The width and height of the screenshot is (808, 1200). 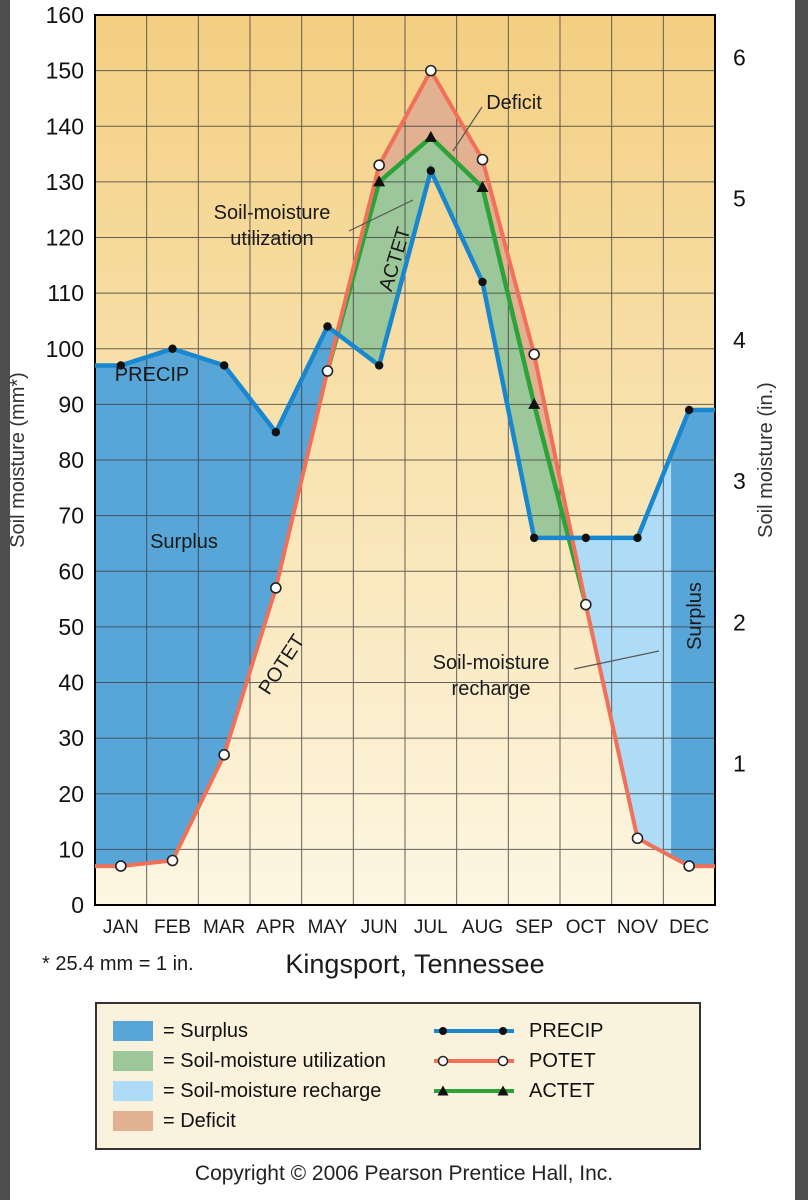 I want to click on recharge-area, so click(x=622, y=655).